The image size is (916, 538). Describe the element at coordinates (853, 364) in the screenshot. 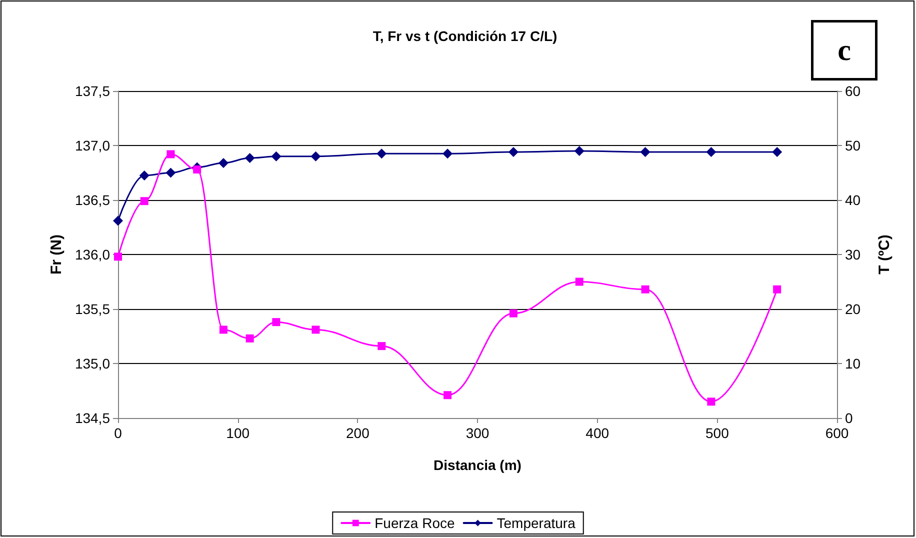

I see `y2-tick-label: 10` at that location.